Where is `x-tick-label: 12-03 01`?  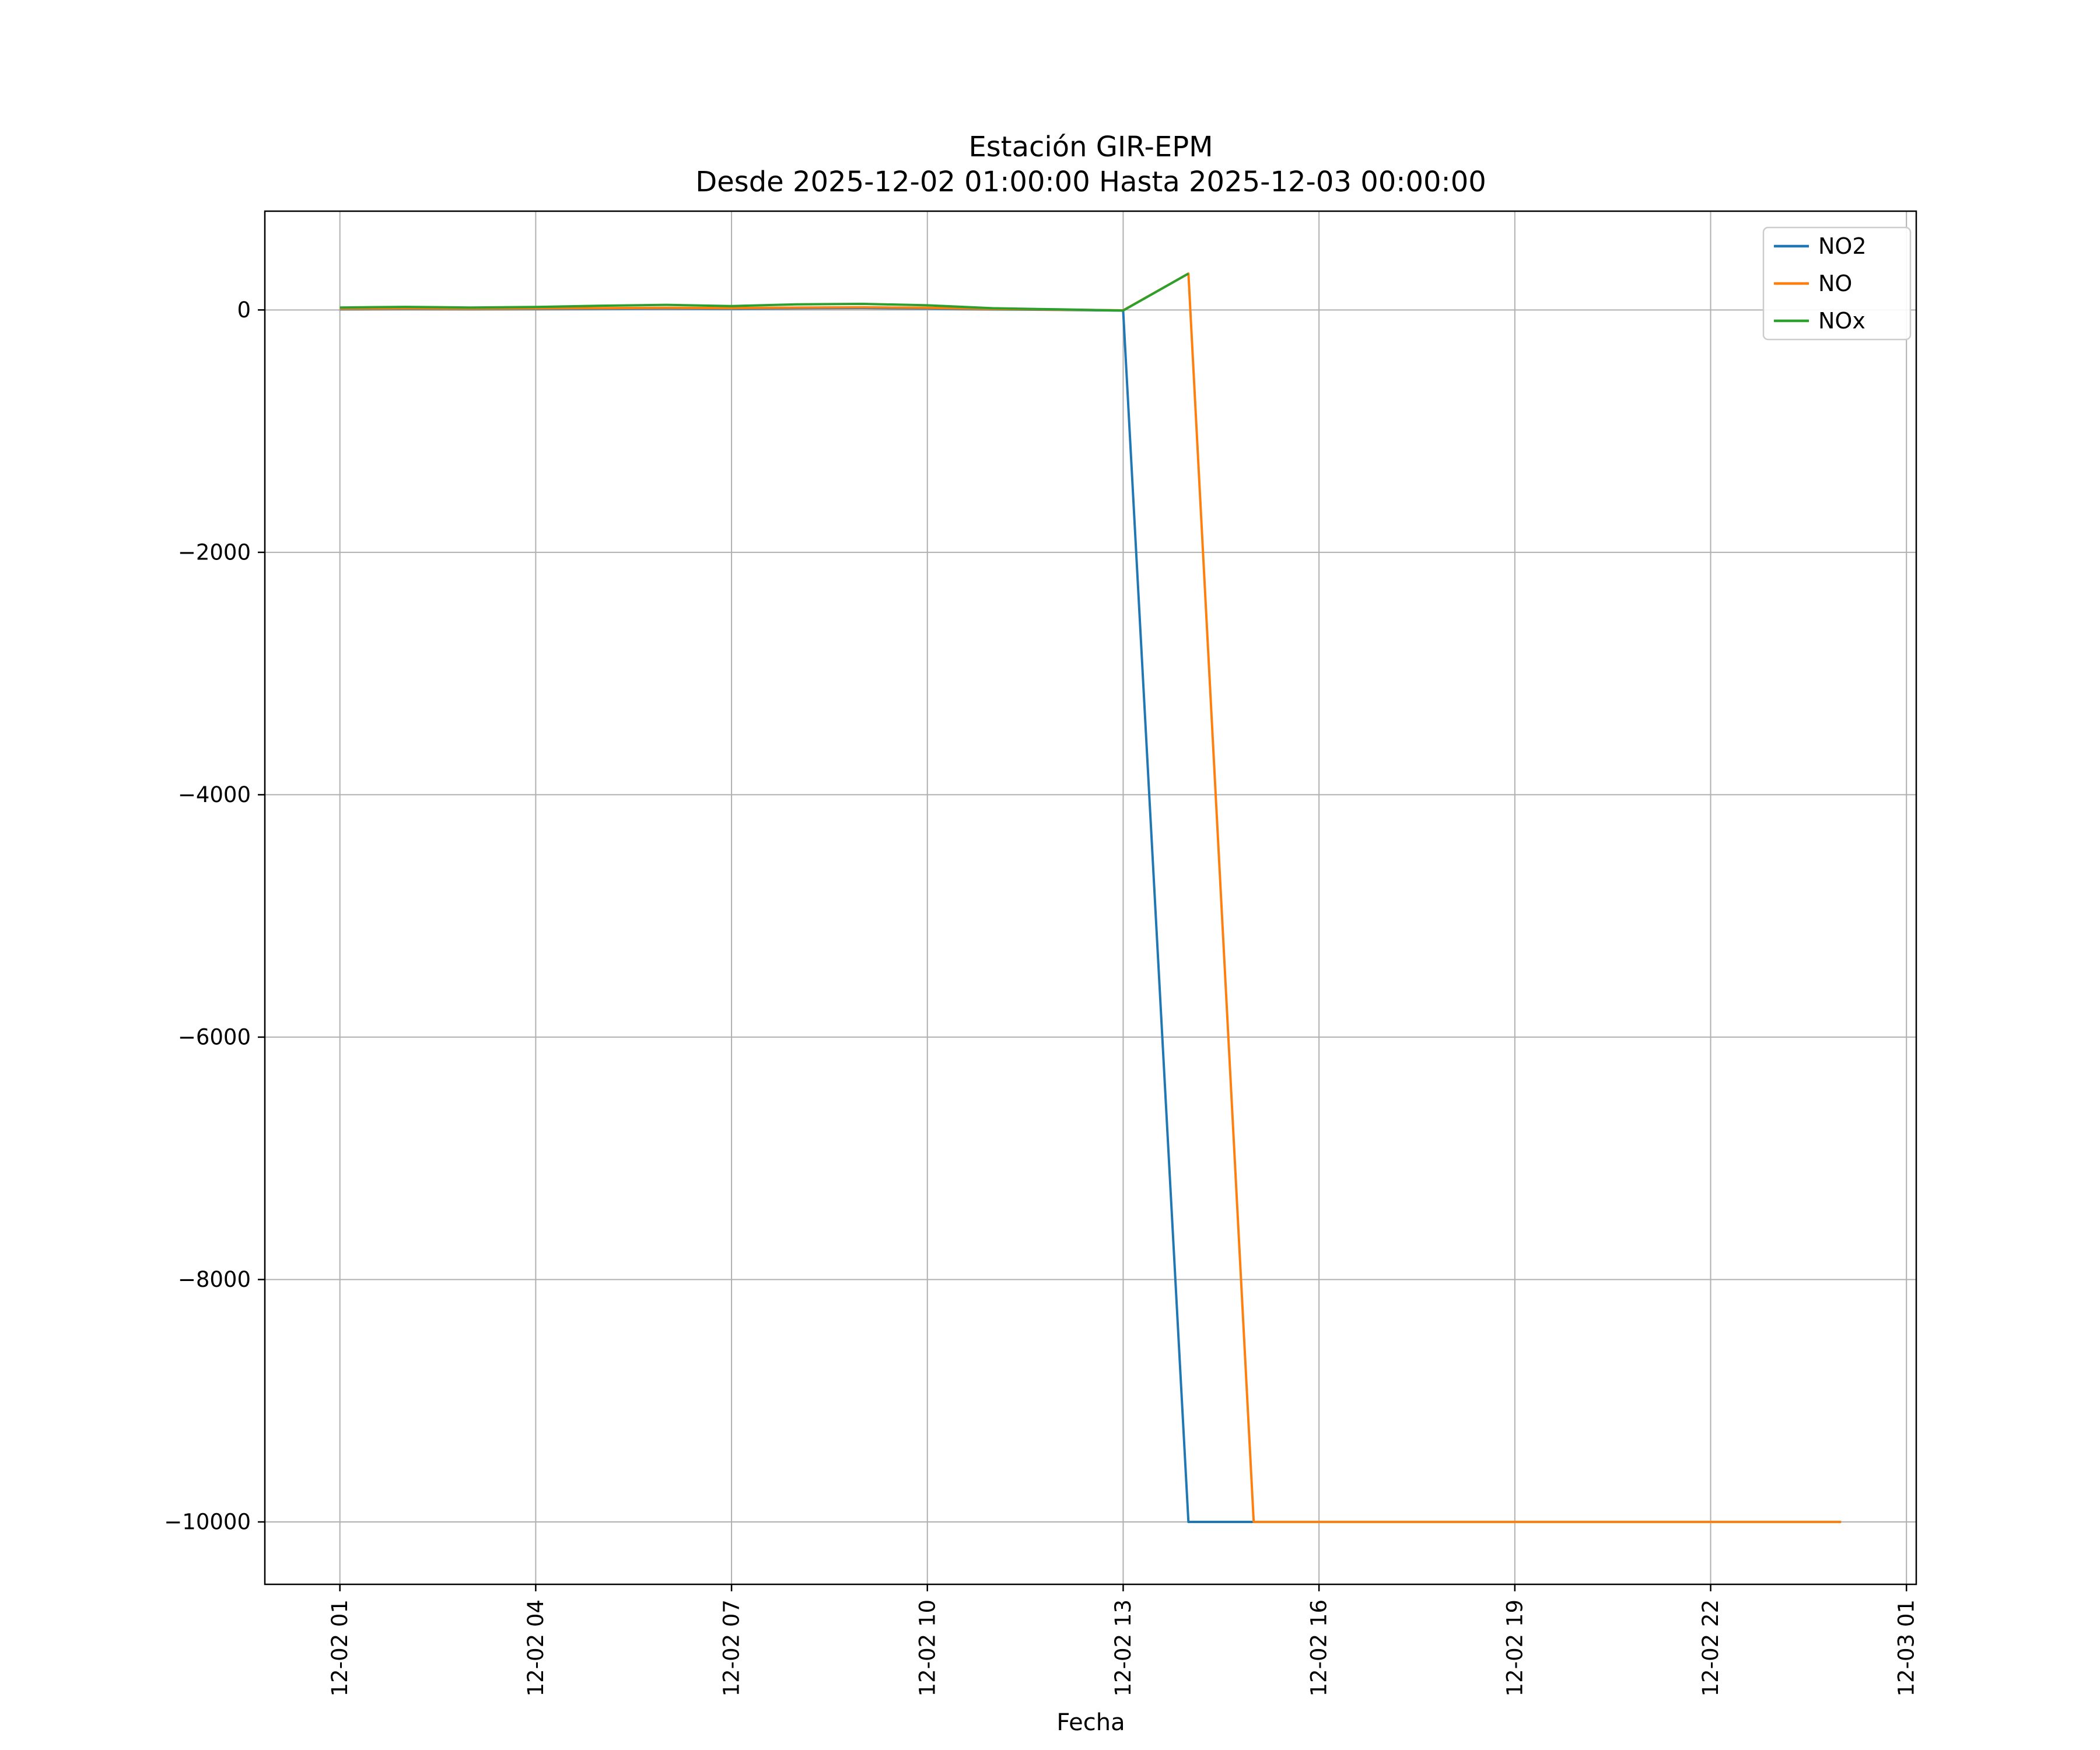 x-tick-label: 12-03 01 is located at coordinates (1906, 1648).